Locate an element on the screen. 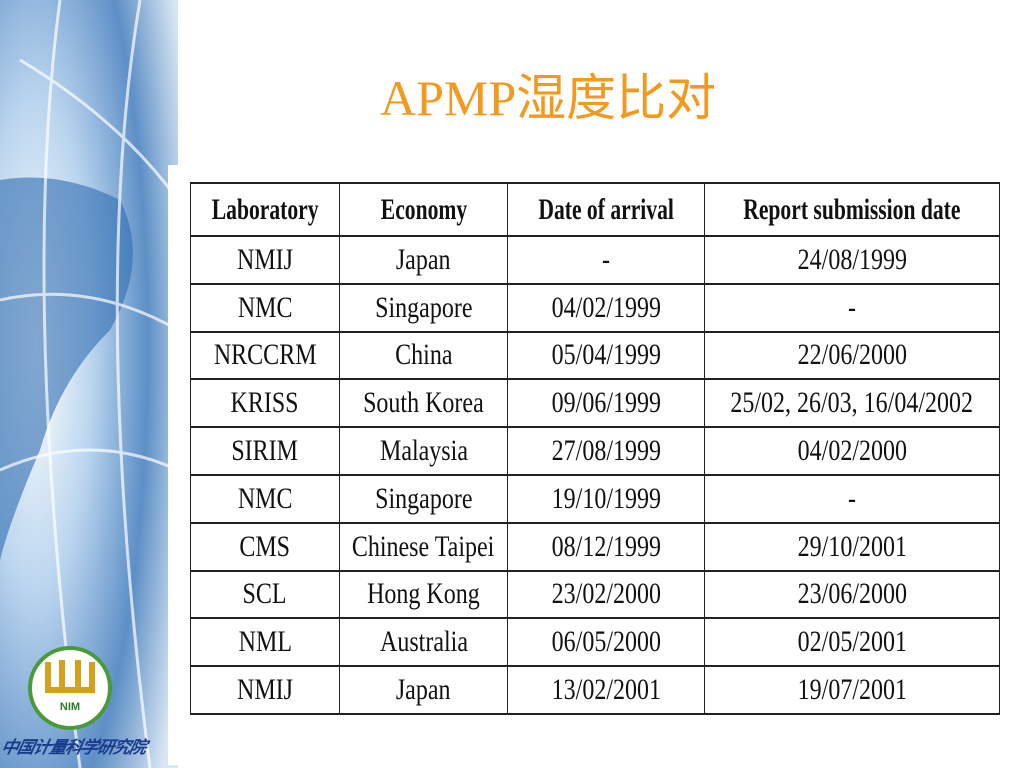  table-cell: NRCCRM is located at coordinates (265, 355).